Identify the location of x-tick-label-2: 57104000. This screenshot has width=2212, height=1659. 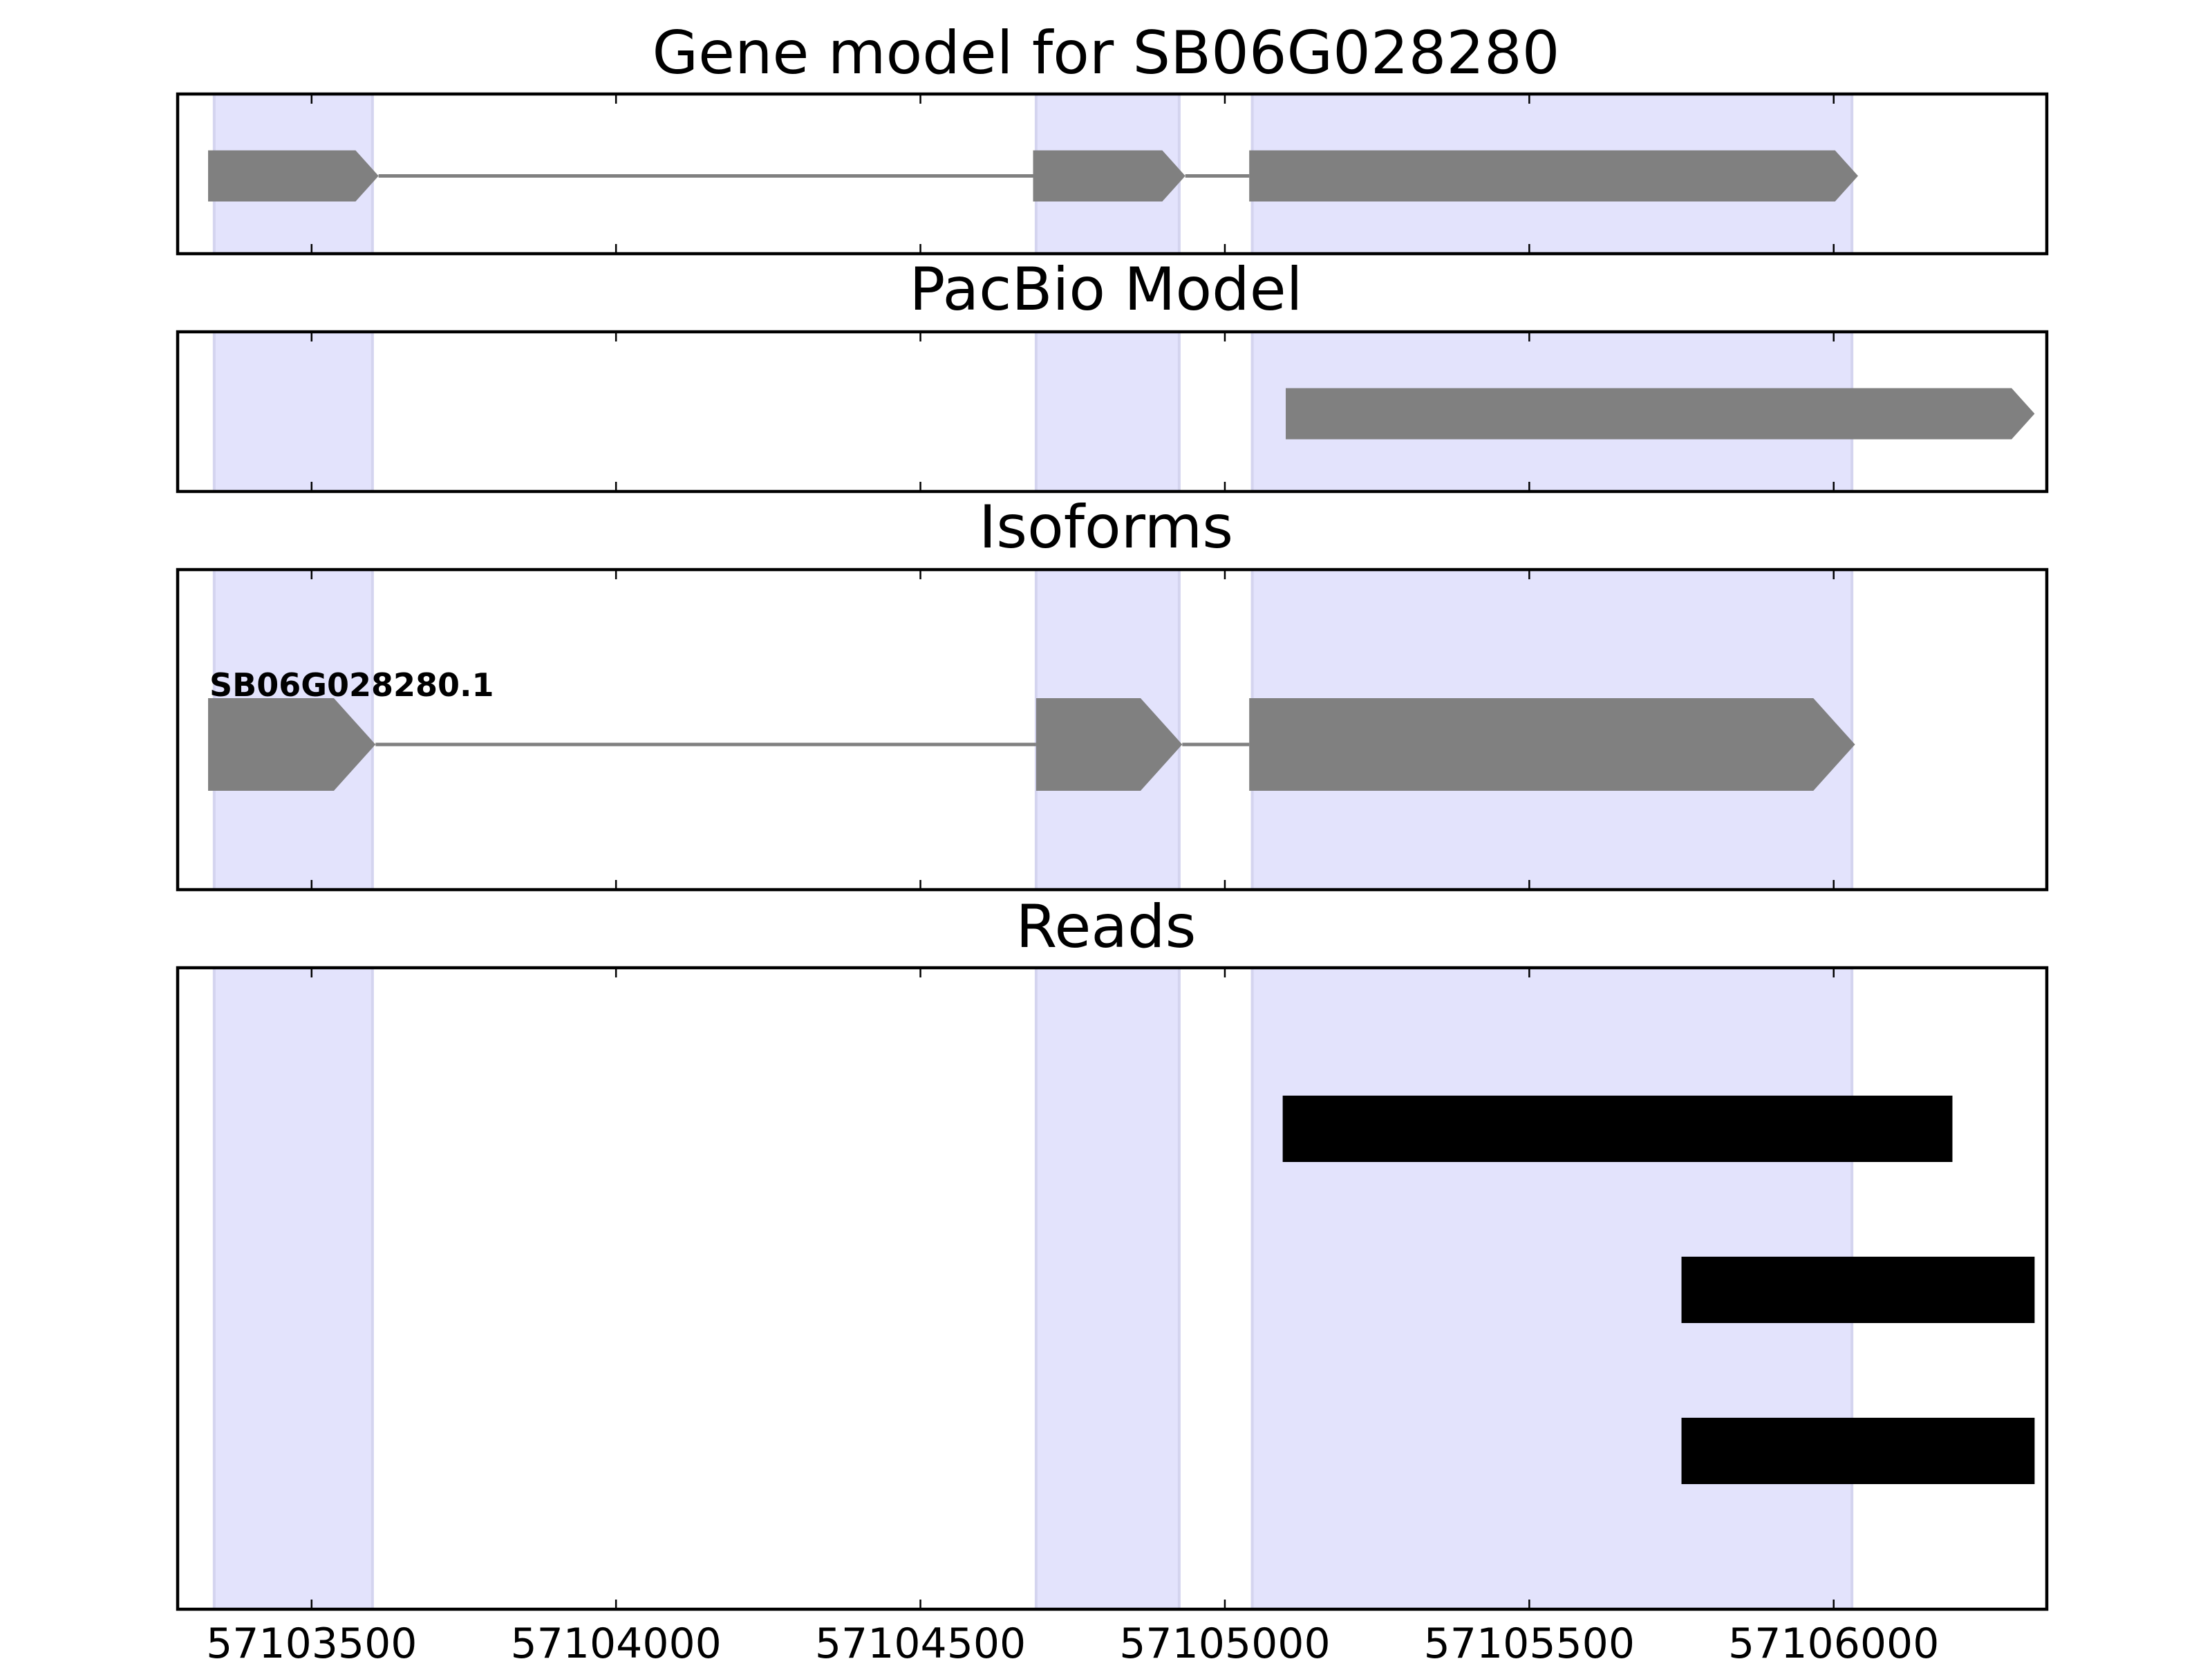
(615, 1639).